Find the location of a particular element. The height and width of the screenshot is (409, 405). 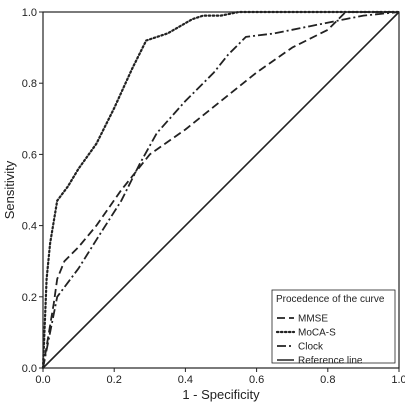

x-tick-label: 0.0 is located at coordinates (42, 380).